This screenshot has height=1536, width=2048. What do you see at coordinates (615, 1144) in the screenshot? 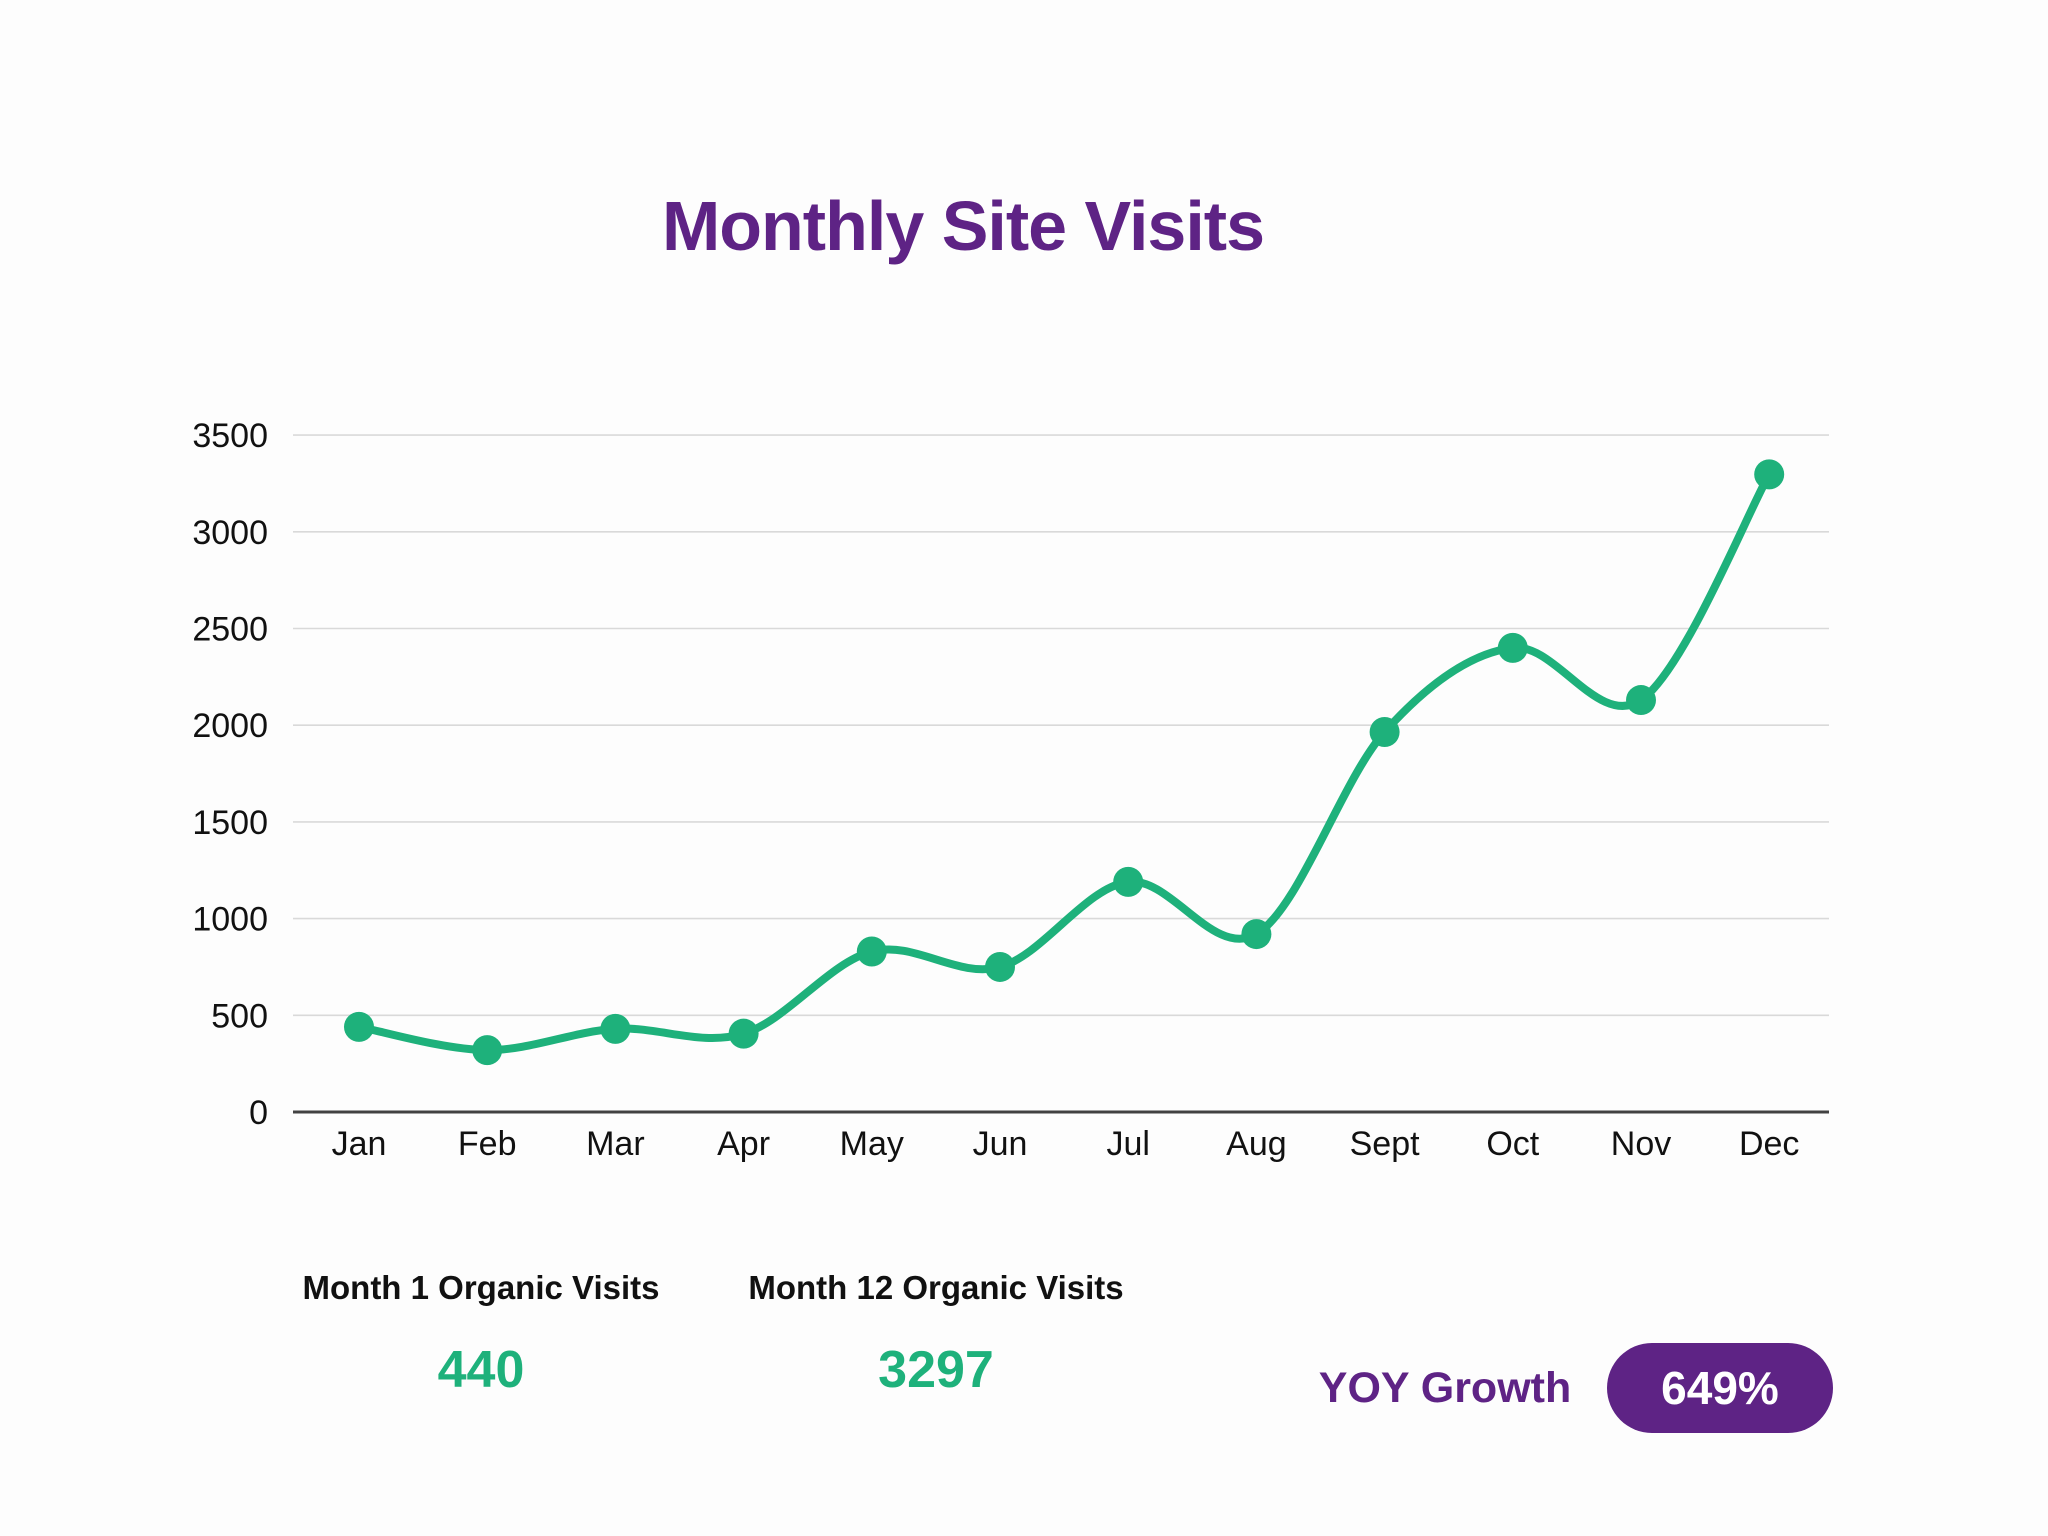
I see `x-tick-label: Mar` at bounding box center [615, 1144].